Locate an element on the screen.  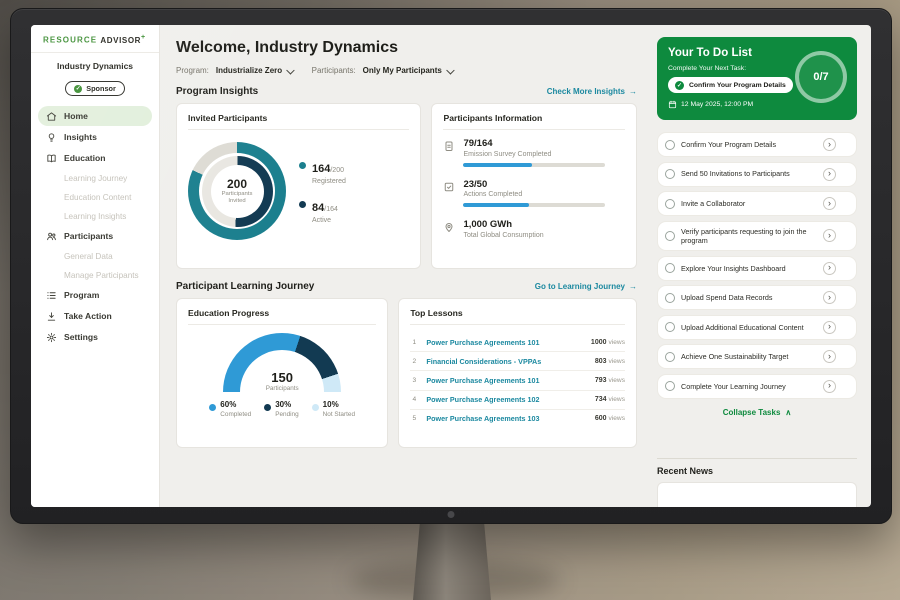
legend-active: 84/164 Active is located at coordinates (322, 211).